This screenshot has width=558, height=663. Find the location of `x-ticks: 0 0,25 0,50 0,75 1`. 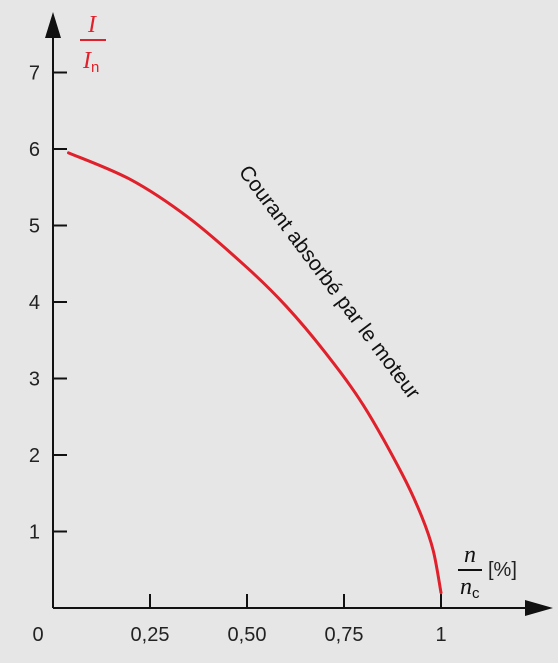

x-ticks: 0 0,25 0,50 0,75 1 is located at coordinates (239, 620).